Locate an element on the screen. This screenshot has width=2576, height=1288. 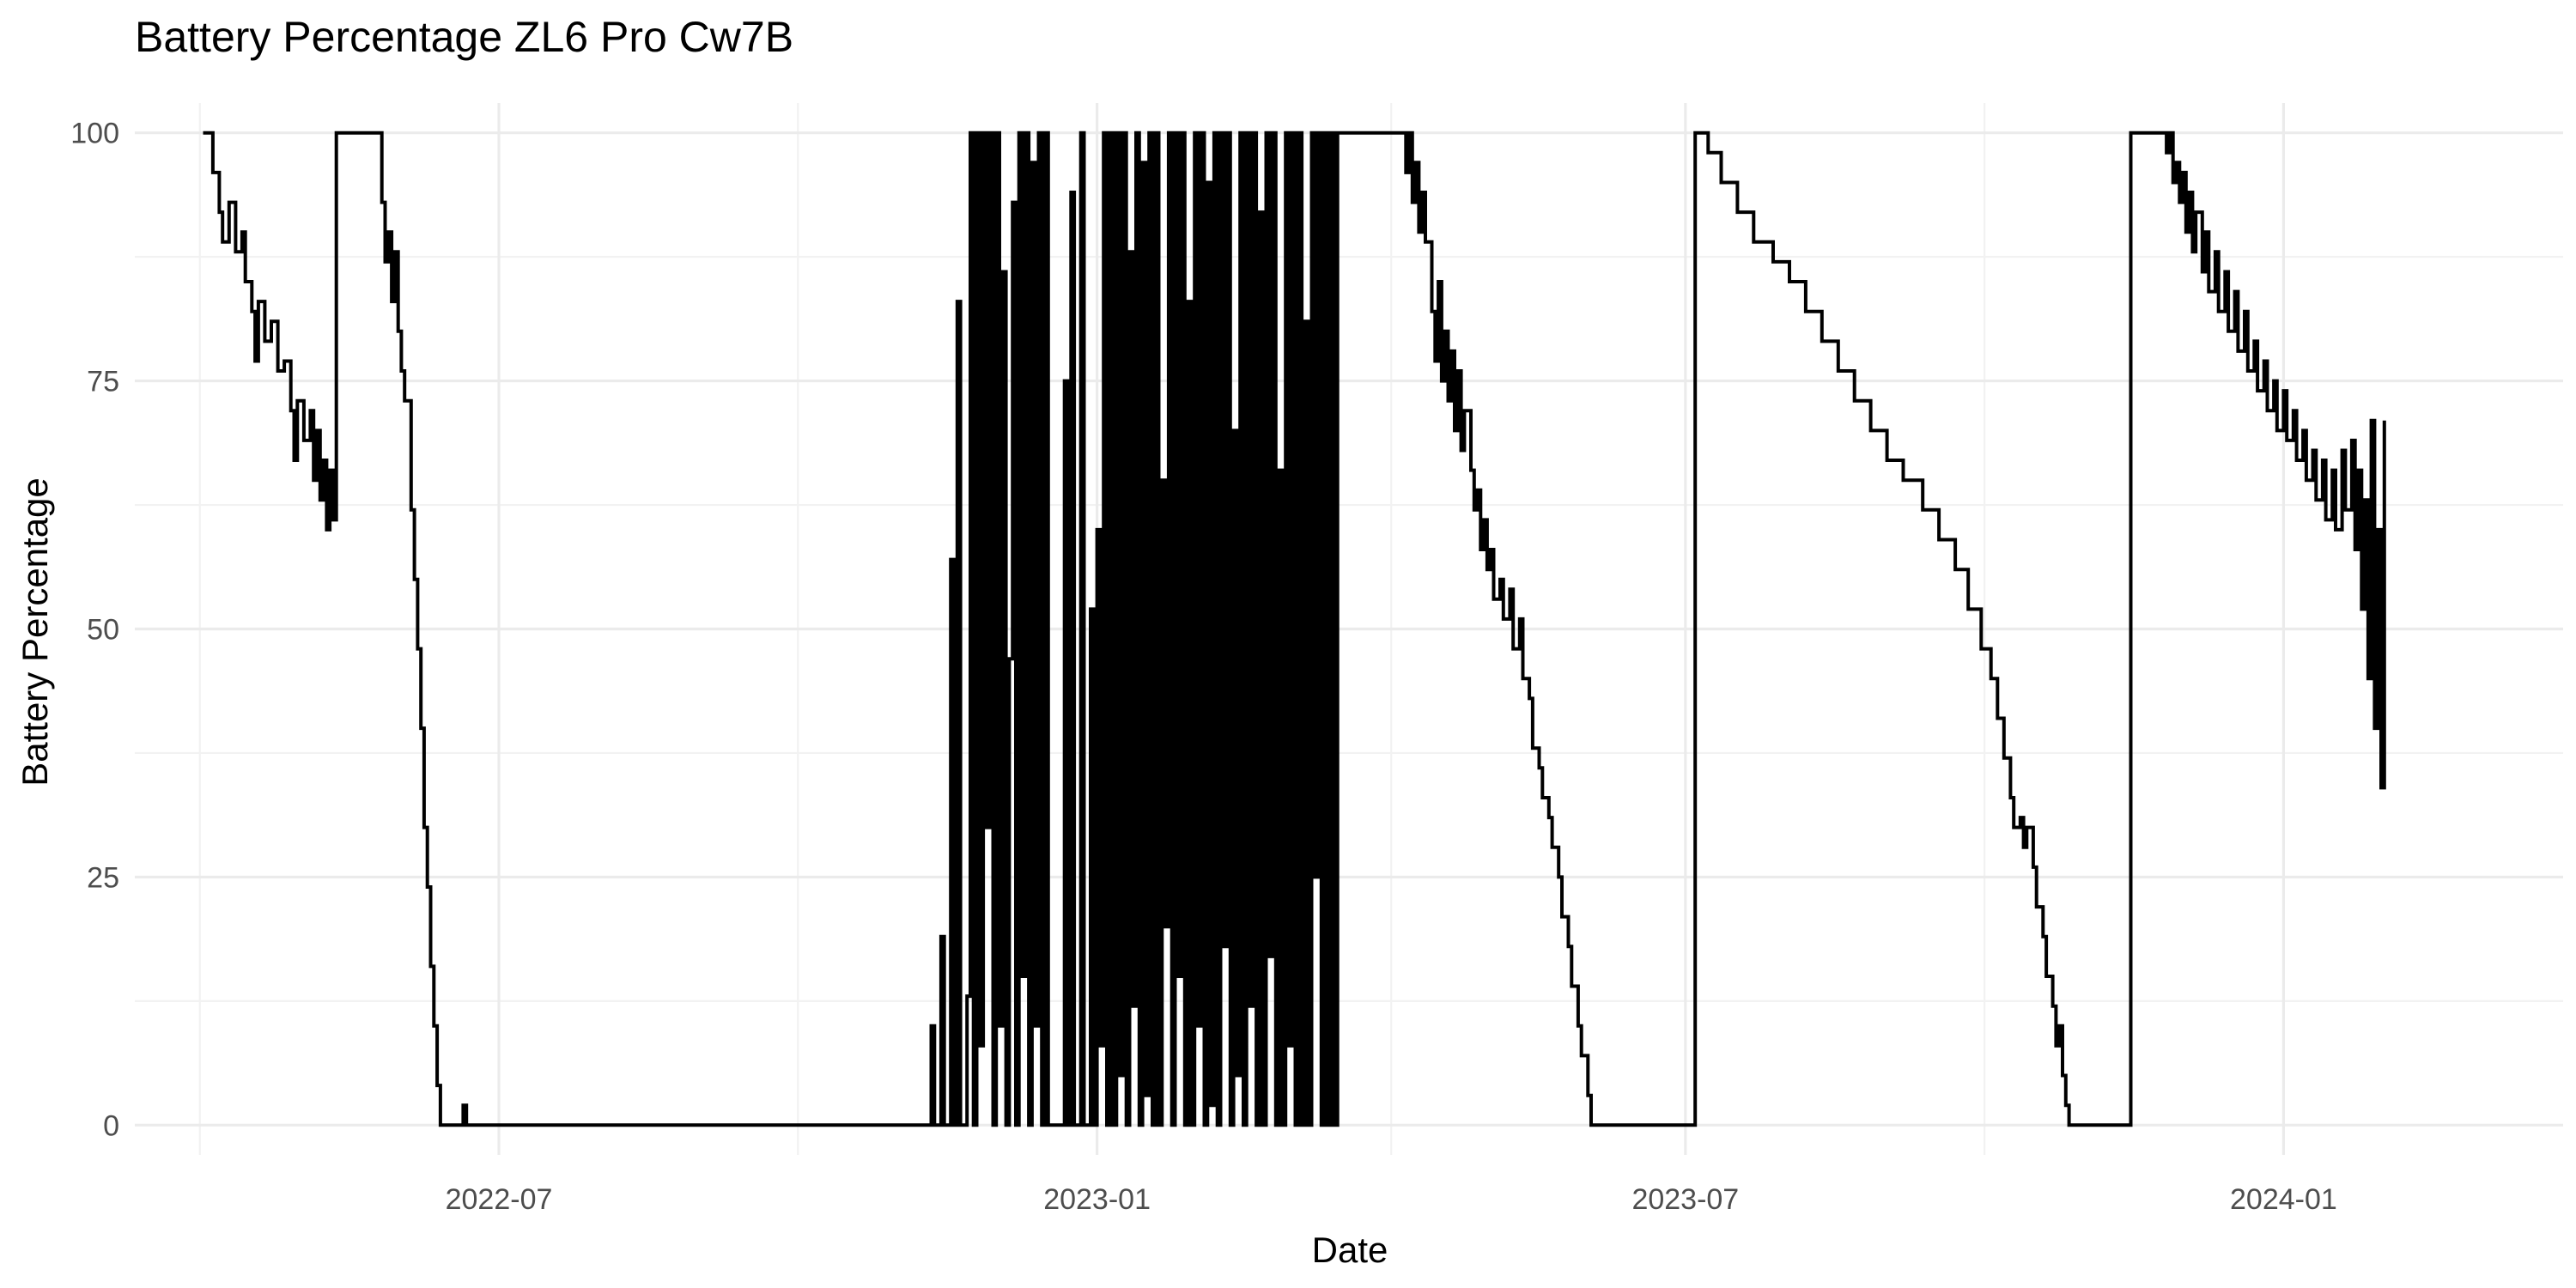
y-axis-tick-labels: 0 25 50 75 100 is located at coordinates (94, 630).